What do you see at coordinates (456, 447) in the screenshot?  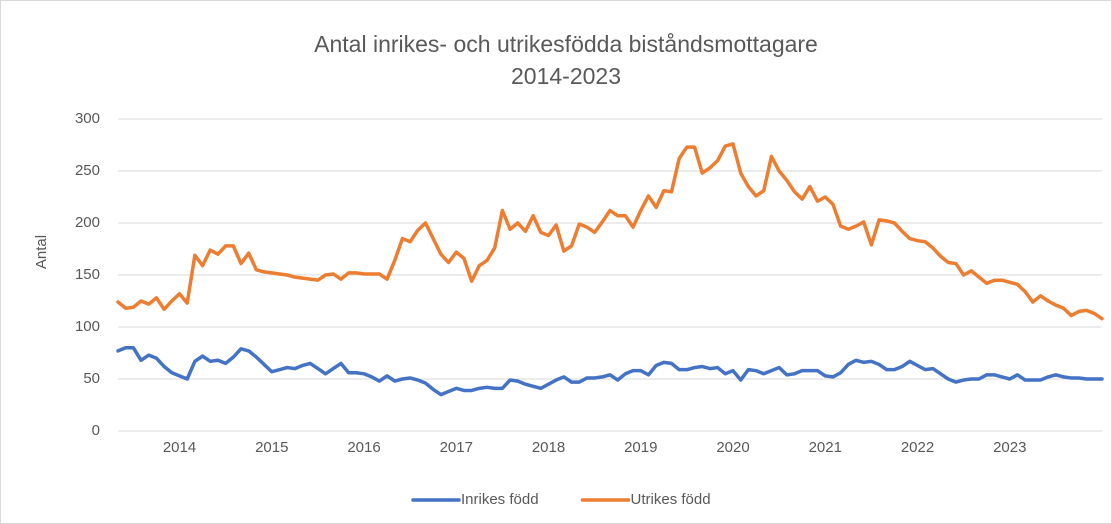 I see `x-tick-label: 2017` at bounding box center [456, 447].